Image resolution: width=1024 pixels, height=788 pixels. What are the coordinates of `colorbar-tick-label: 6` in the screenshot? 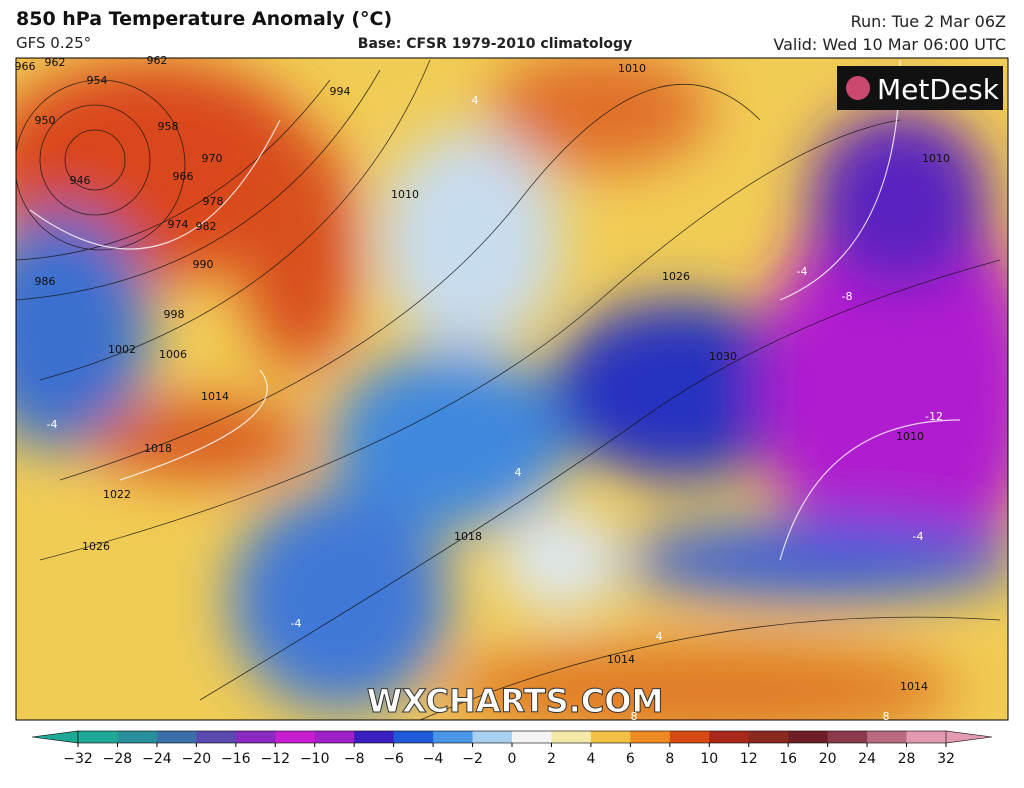 It's located at (630, 759).